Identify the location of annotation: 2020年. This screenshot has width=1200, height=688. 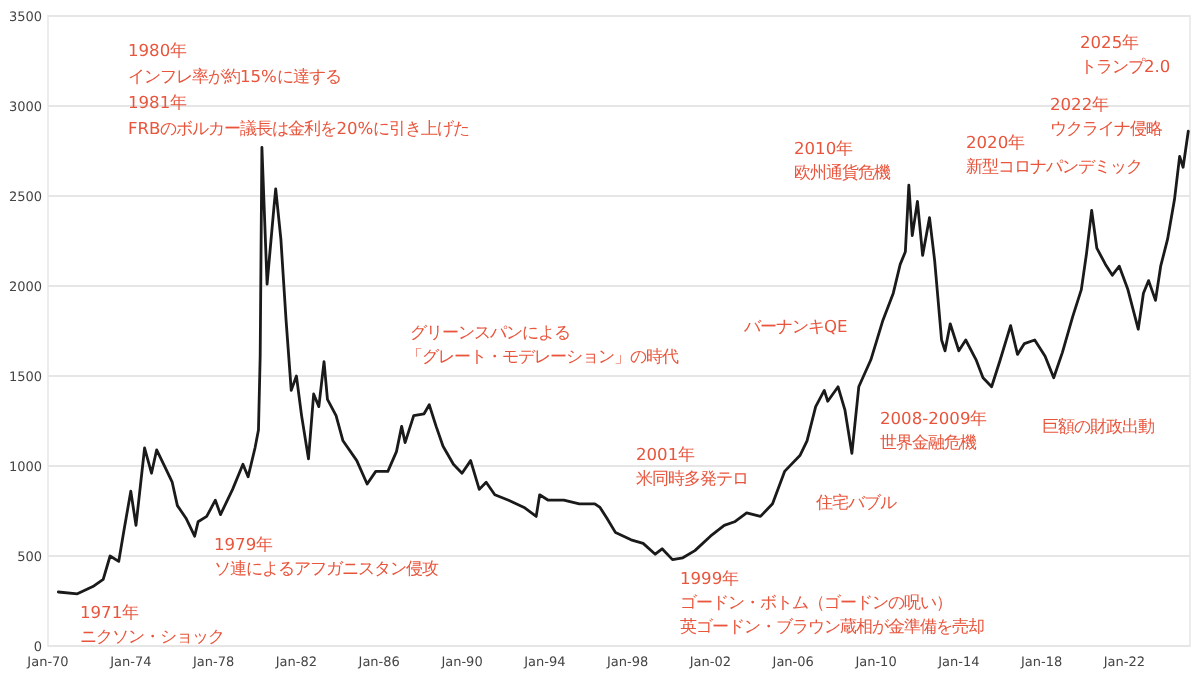
(995, 142).